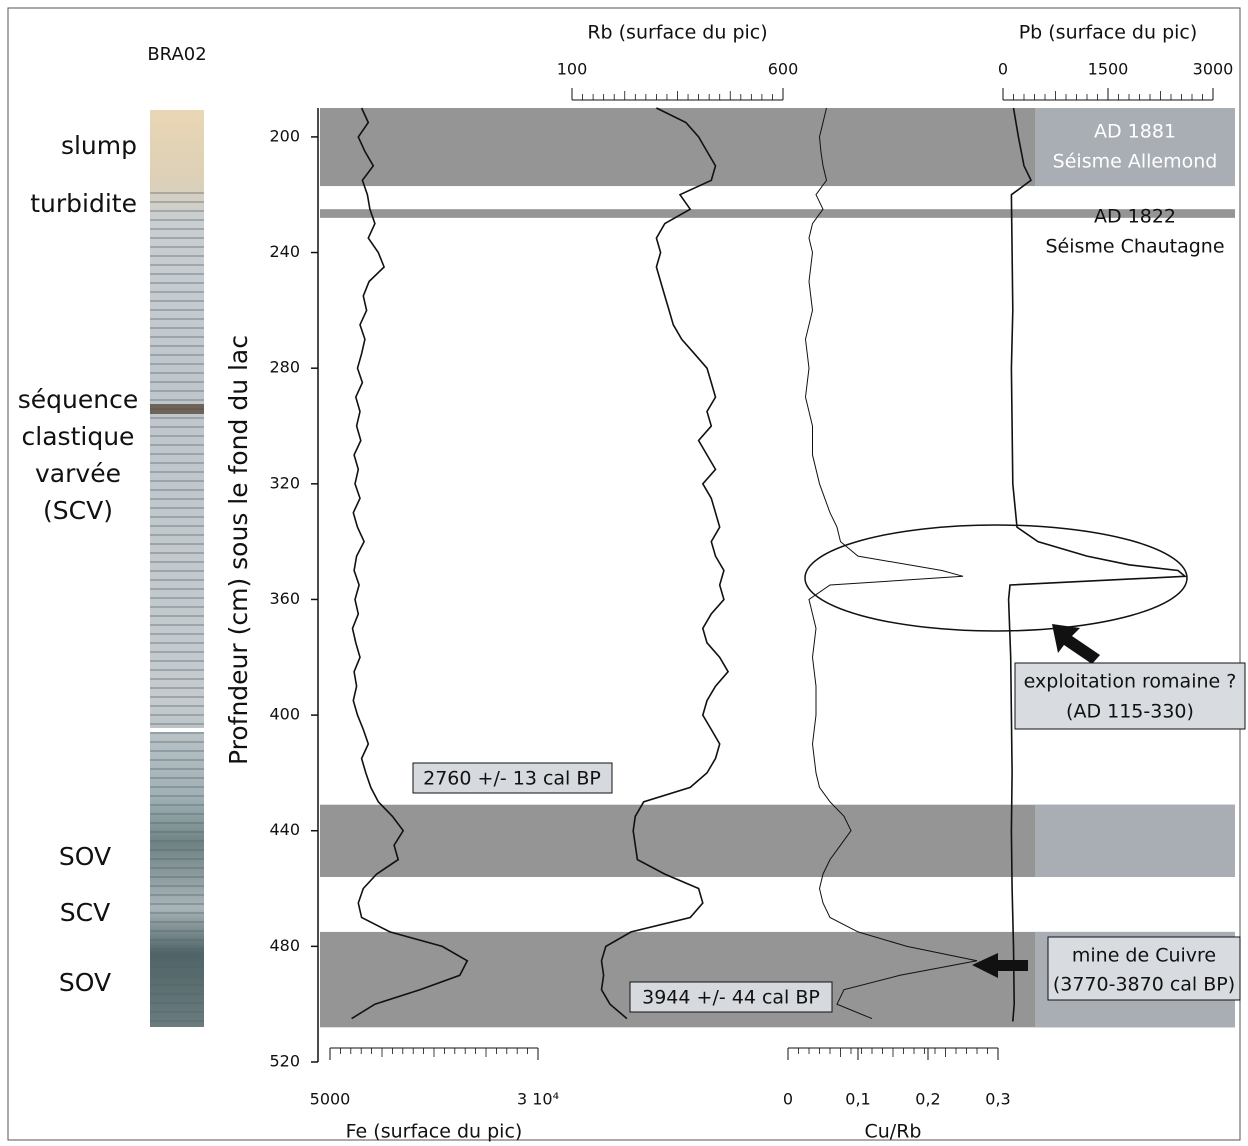 This screenshot has width=1248, height=1146. What do you see at coordinates (78, 399) in the screenshot?
I see `core-label: séquence` at bounding box center [78, 399].